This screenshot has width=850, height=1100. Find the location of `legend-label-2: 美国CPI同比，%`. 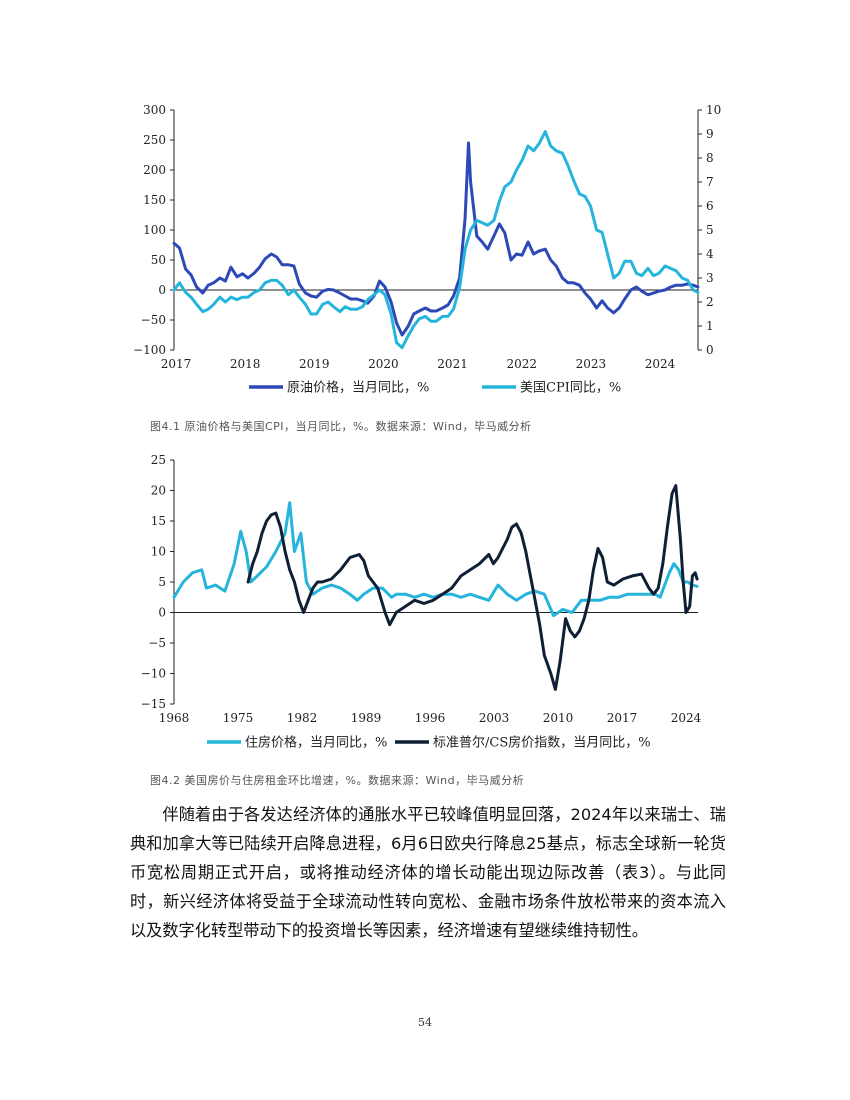

legend-label-2: 美国CPI同比，% is located at coordinates (570, 388).